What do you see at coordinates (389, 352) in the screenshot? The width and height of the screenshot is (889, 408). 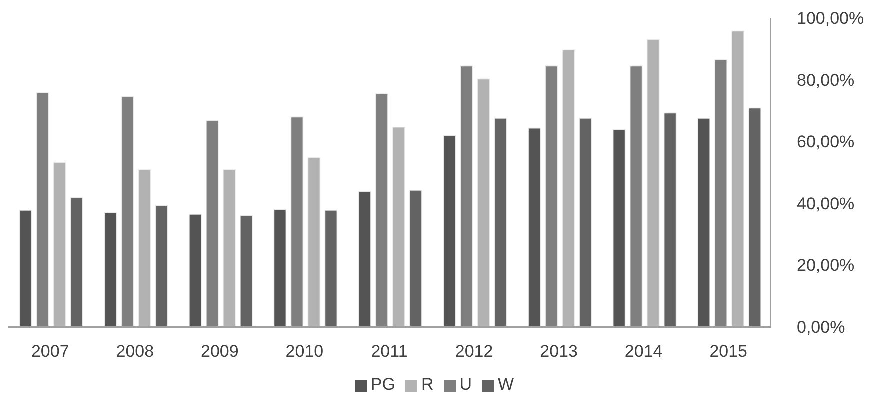 I see `x-tick-label: 2011` at bounding box center [389, 352].